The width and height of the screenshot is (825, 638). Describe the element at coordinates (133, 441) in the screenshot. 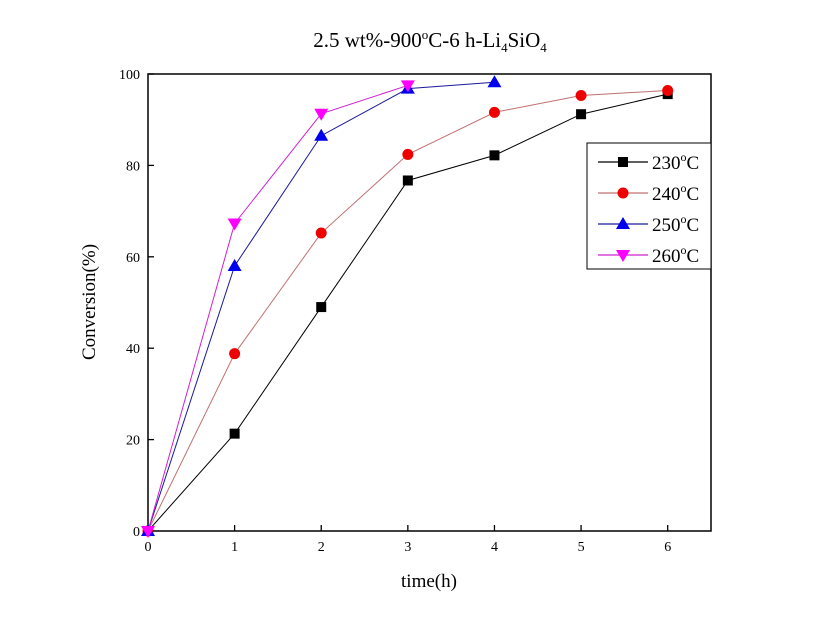

I see `y-tick-label: 20` at that location.